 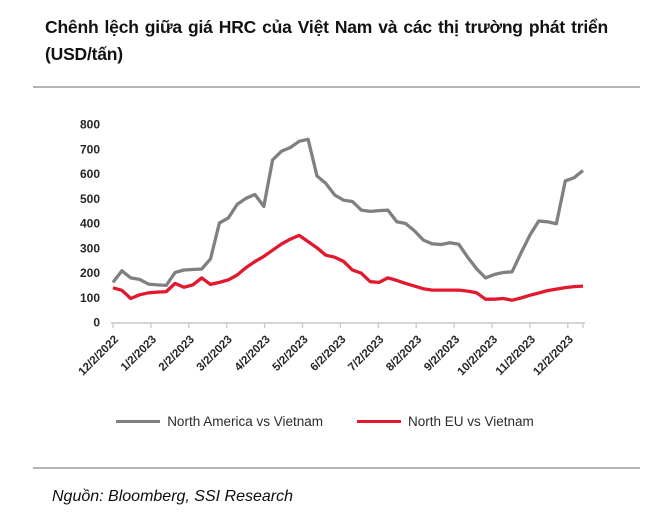 I want to click on legend-item-north-america: North America vs Vietnam, so click(x=219, y=421).